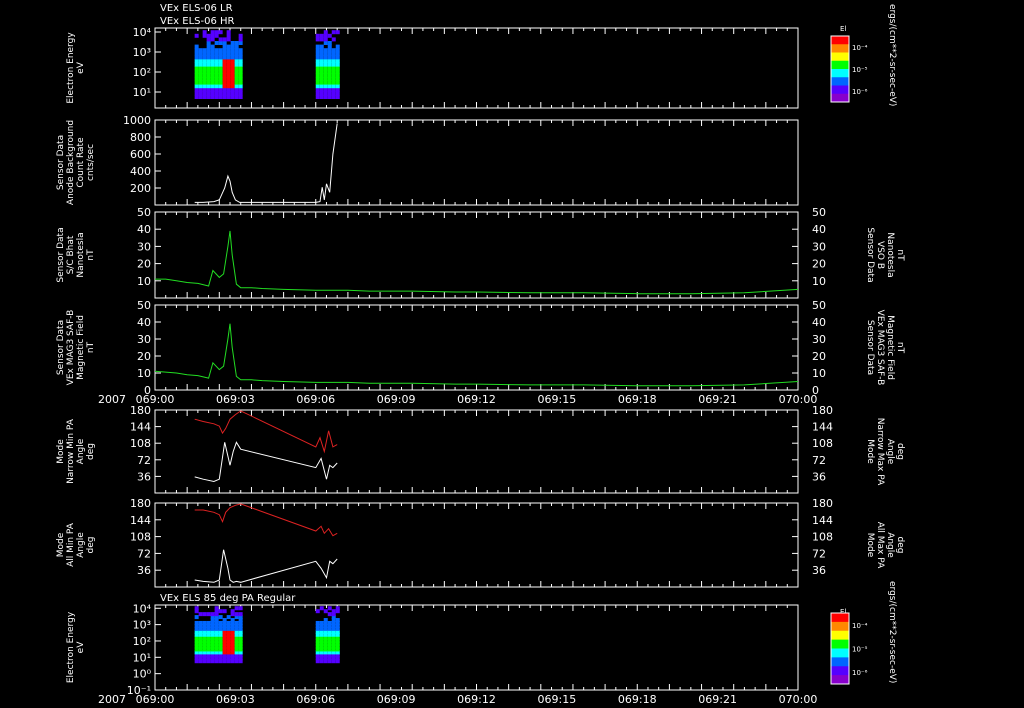  I want to click on time-tick-label: 069:12, so click(476, 699).